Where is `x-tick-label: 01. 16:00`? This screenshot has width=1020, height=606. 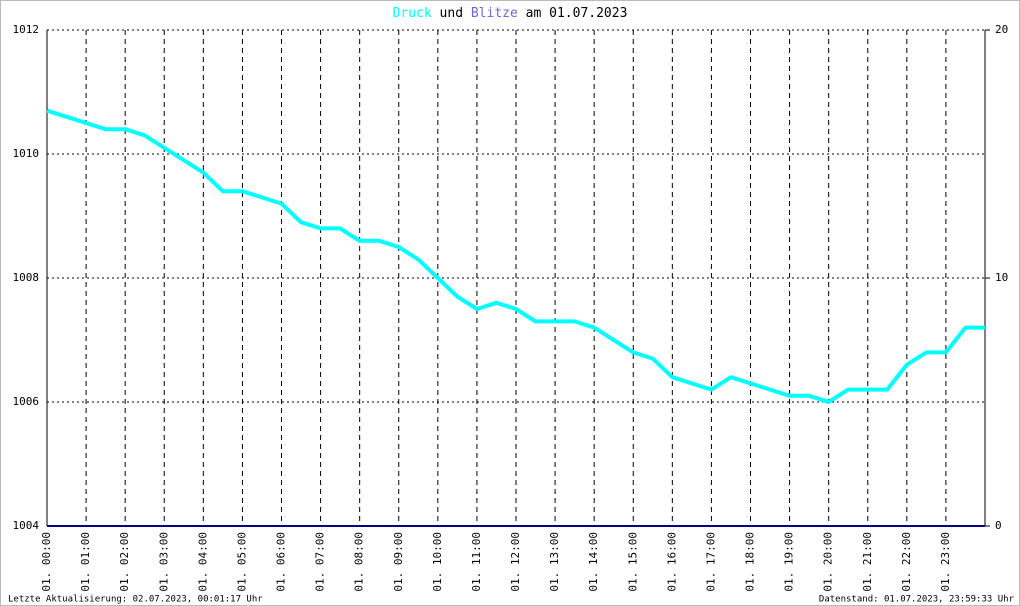
x-tick-label: 01. 16:00 is located at coordinates (671, 562).